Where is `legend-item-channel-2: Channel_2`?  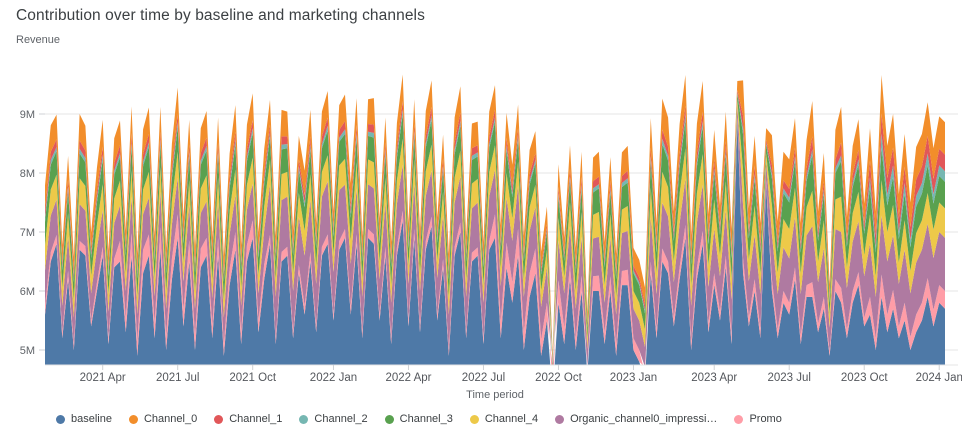
legend-item-channel-2: Channel_2 is located at coordinates (333, 419).